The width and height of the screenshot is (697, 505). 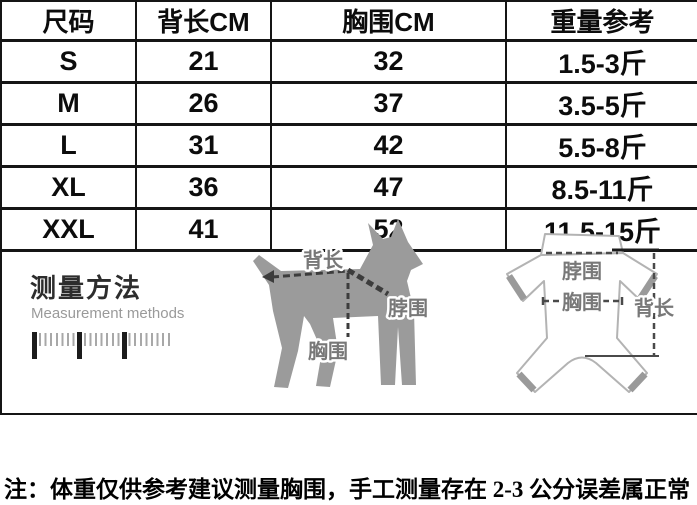 What do you see at coordinates (388, 145) in the screenshot?
I see `cell-chest: 42` at bounding box center [388, 145].